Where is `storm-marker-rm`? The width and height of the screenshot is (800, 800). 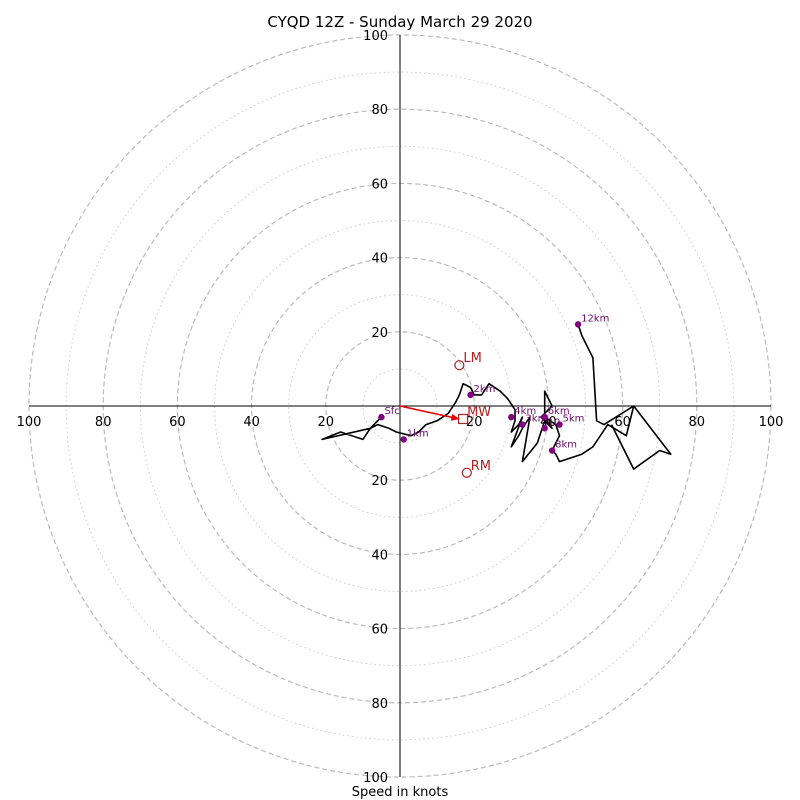 storm-marker-rm is located at coordinates (466, 472).